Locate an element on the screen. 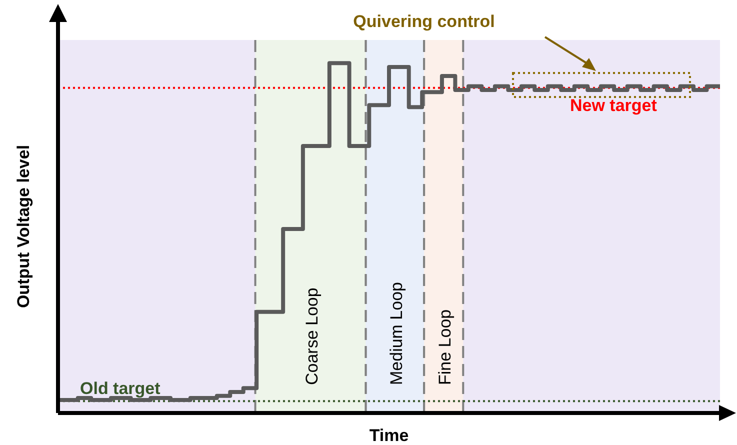 The image size is (737, 445). ref-line-label: Old target is located at coordinates (120, 388).